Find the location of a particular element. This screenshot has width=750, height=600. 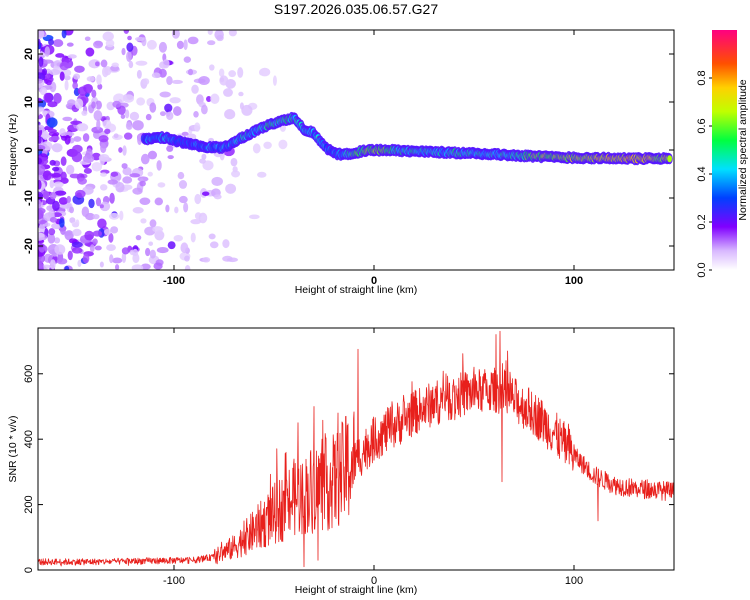

y-tick-label: 200 is located at coordinates (29, 504).